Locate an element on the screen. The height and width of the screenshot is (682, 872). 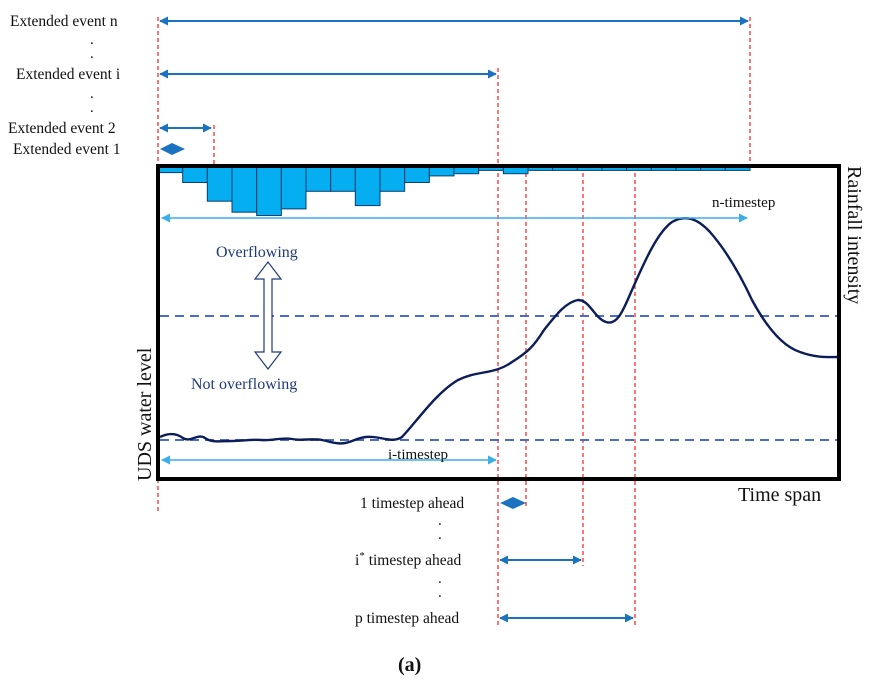
overflow-double-arrow-icon is located at coordinates (268, 315).